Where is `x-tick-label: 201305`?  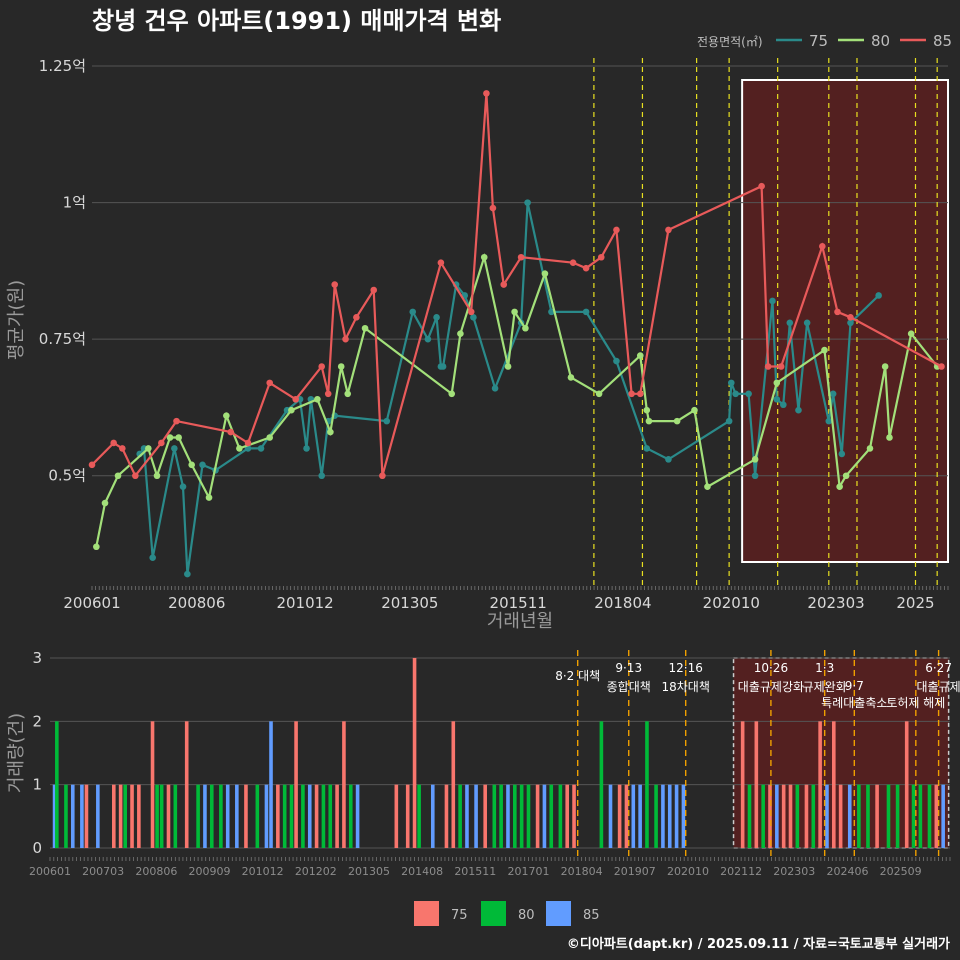
x-tick-label: 201305 is located at coordinates (409, 603).